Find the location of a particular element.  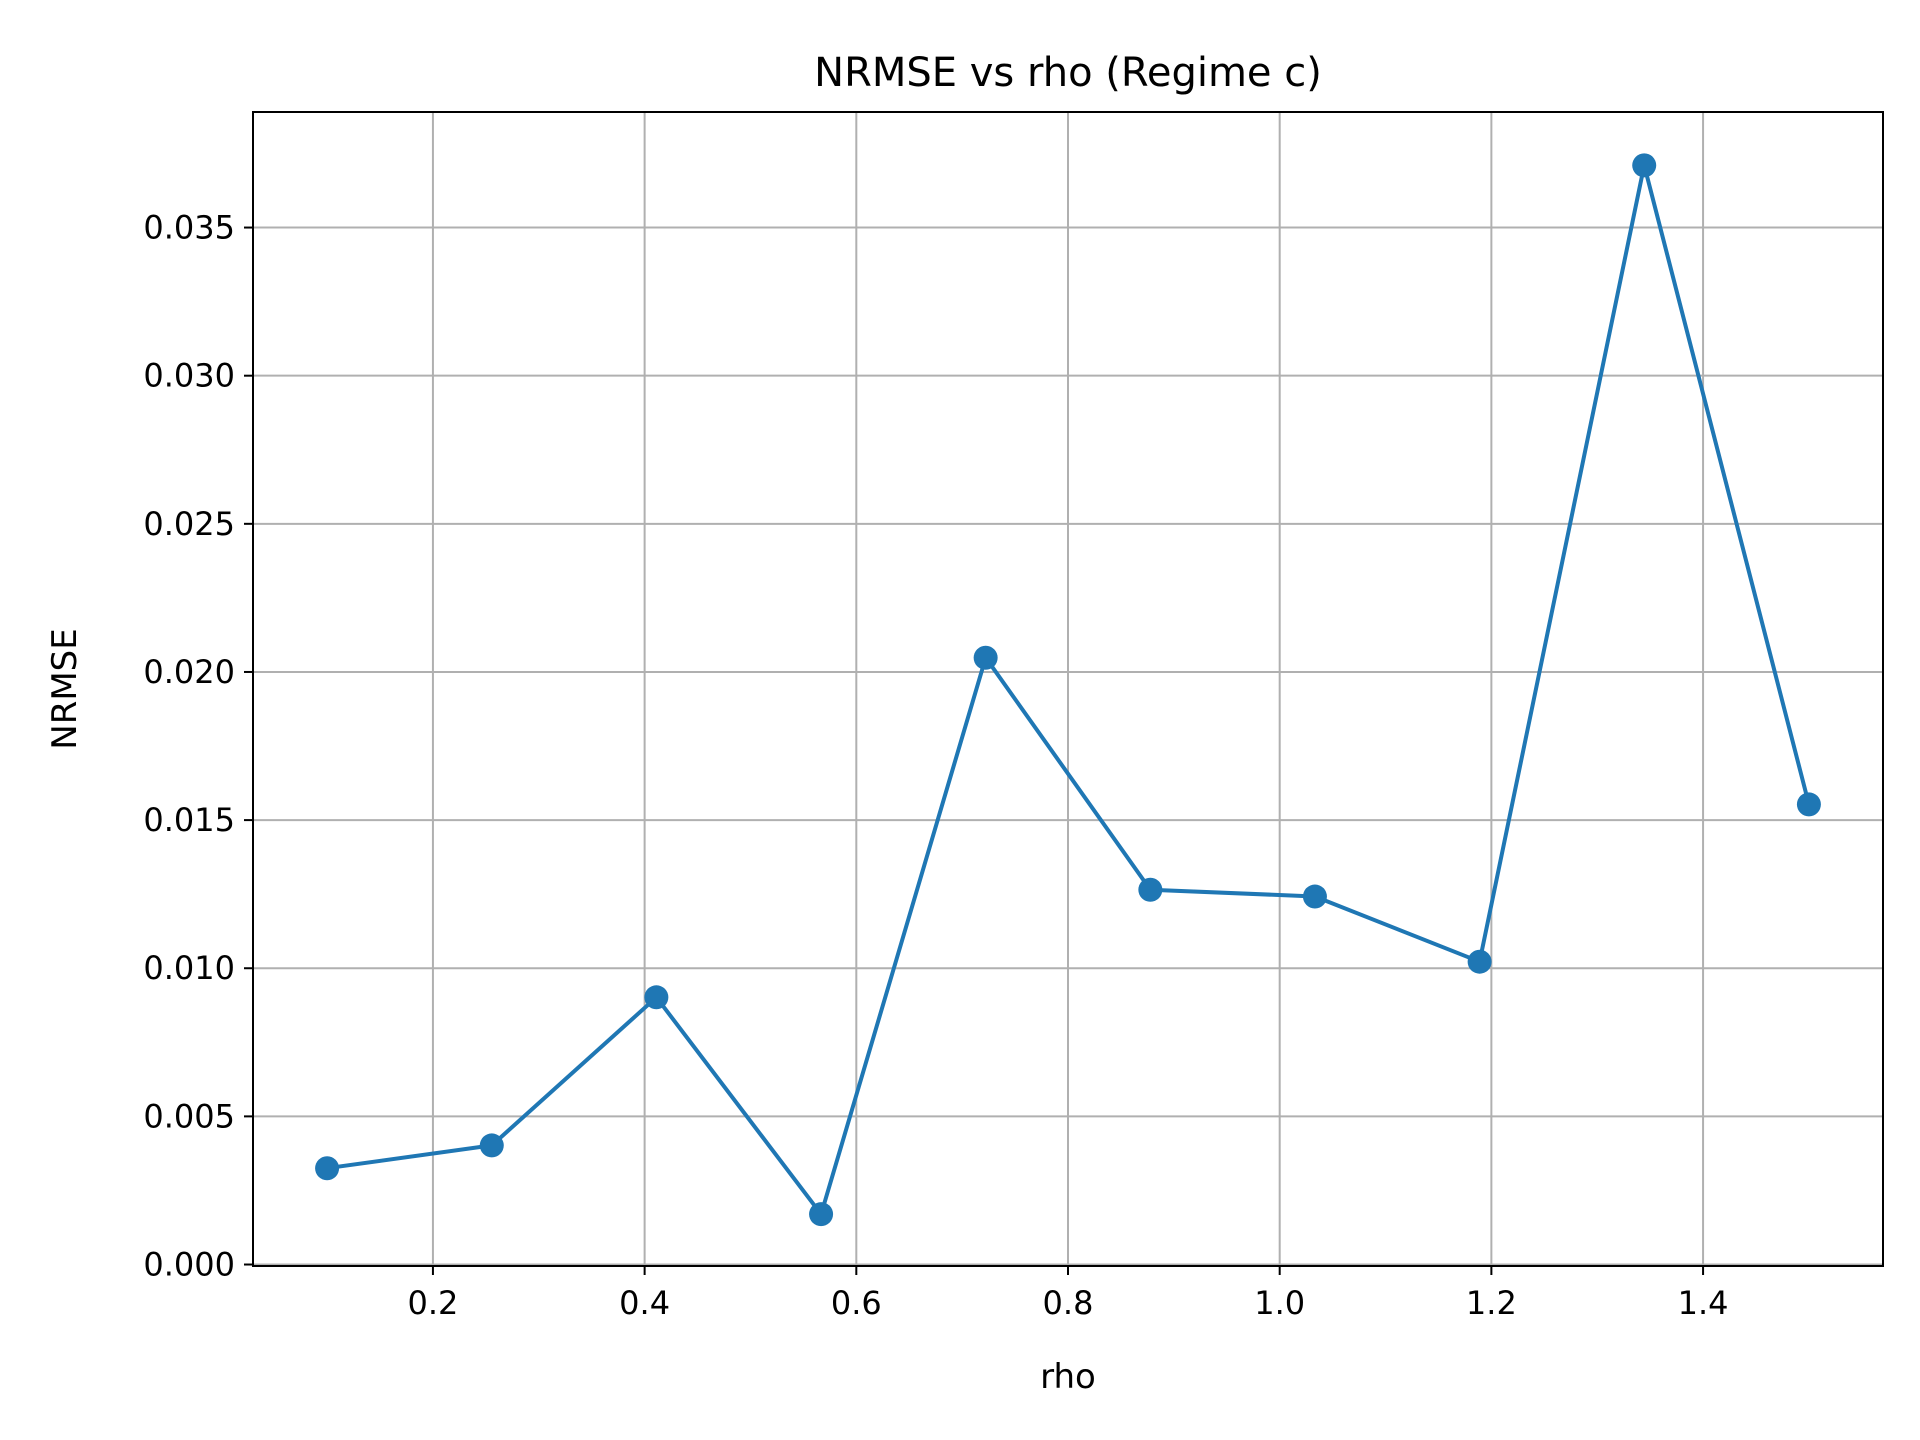

y-tick-label: 0.020 is located at coordinates (189, 672).